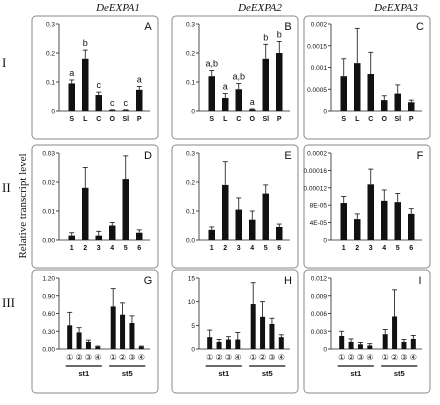 The height and width of the screenshot is (405, 440). I want to click on x-tick-label-c: O, so click(385, 119).